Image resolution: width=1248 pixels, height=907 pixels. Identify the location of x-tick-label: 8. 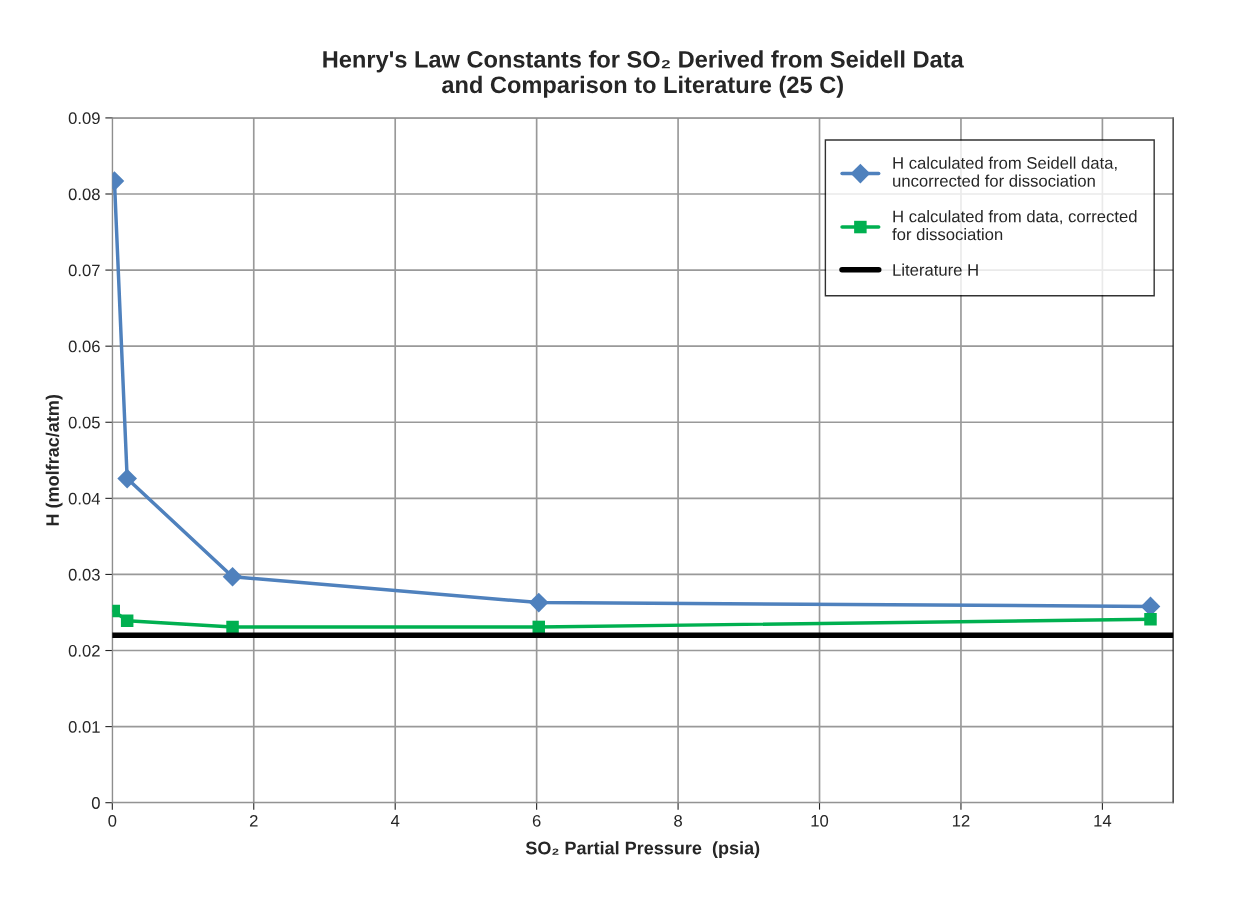
(678, 820).